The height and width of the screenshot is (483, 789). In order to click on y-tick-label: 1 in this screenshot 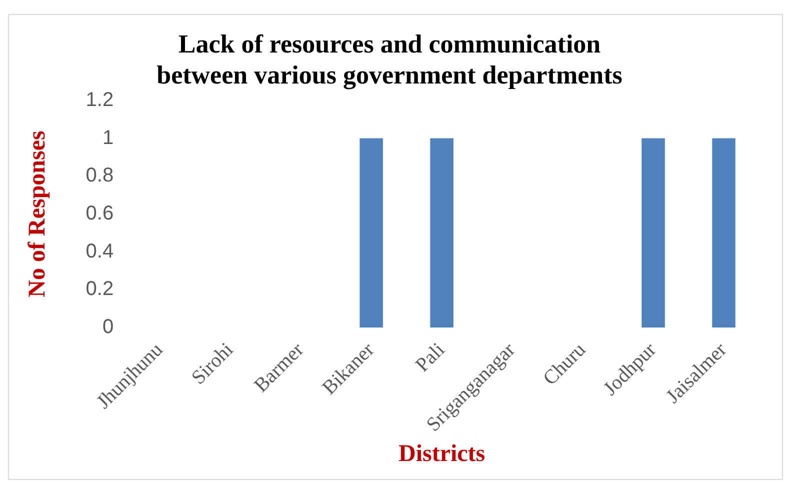, I will do `click(108, 137)`.